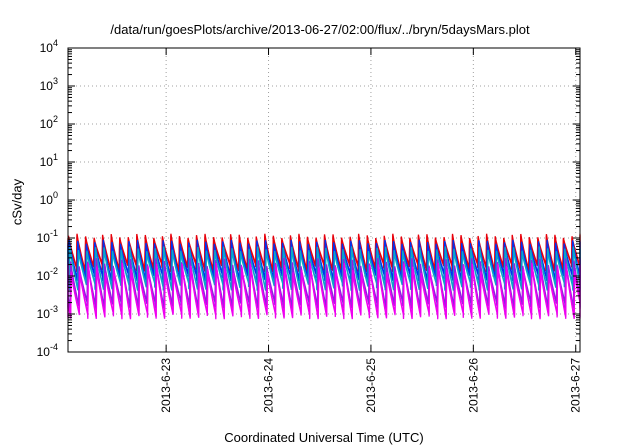  I want to click on x-tick-label: 2013-6-27, so click(576, 385).